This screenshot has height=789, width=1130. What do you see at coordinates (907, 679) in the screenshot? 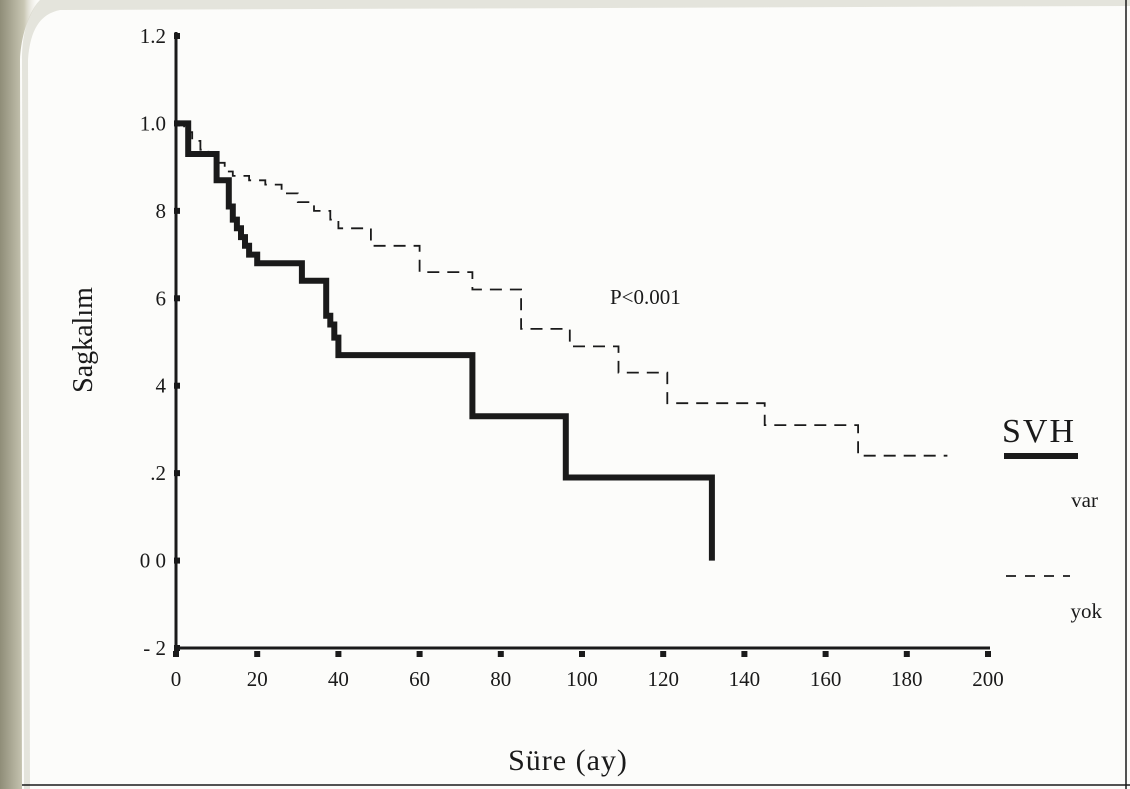
I see `x-tick-label: 180` at bounding box center [907, 679].